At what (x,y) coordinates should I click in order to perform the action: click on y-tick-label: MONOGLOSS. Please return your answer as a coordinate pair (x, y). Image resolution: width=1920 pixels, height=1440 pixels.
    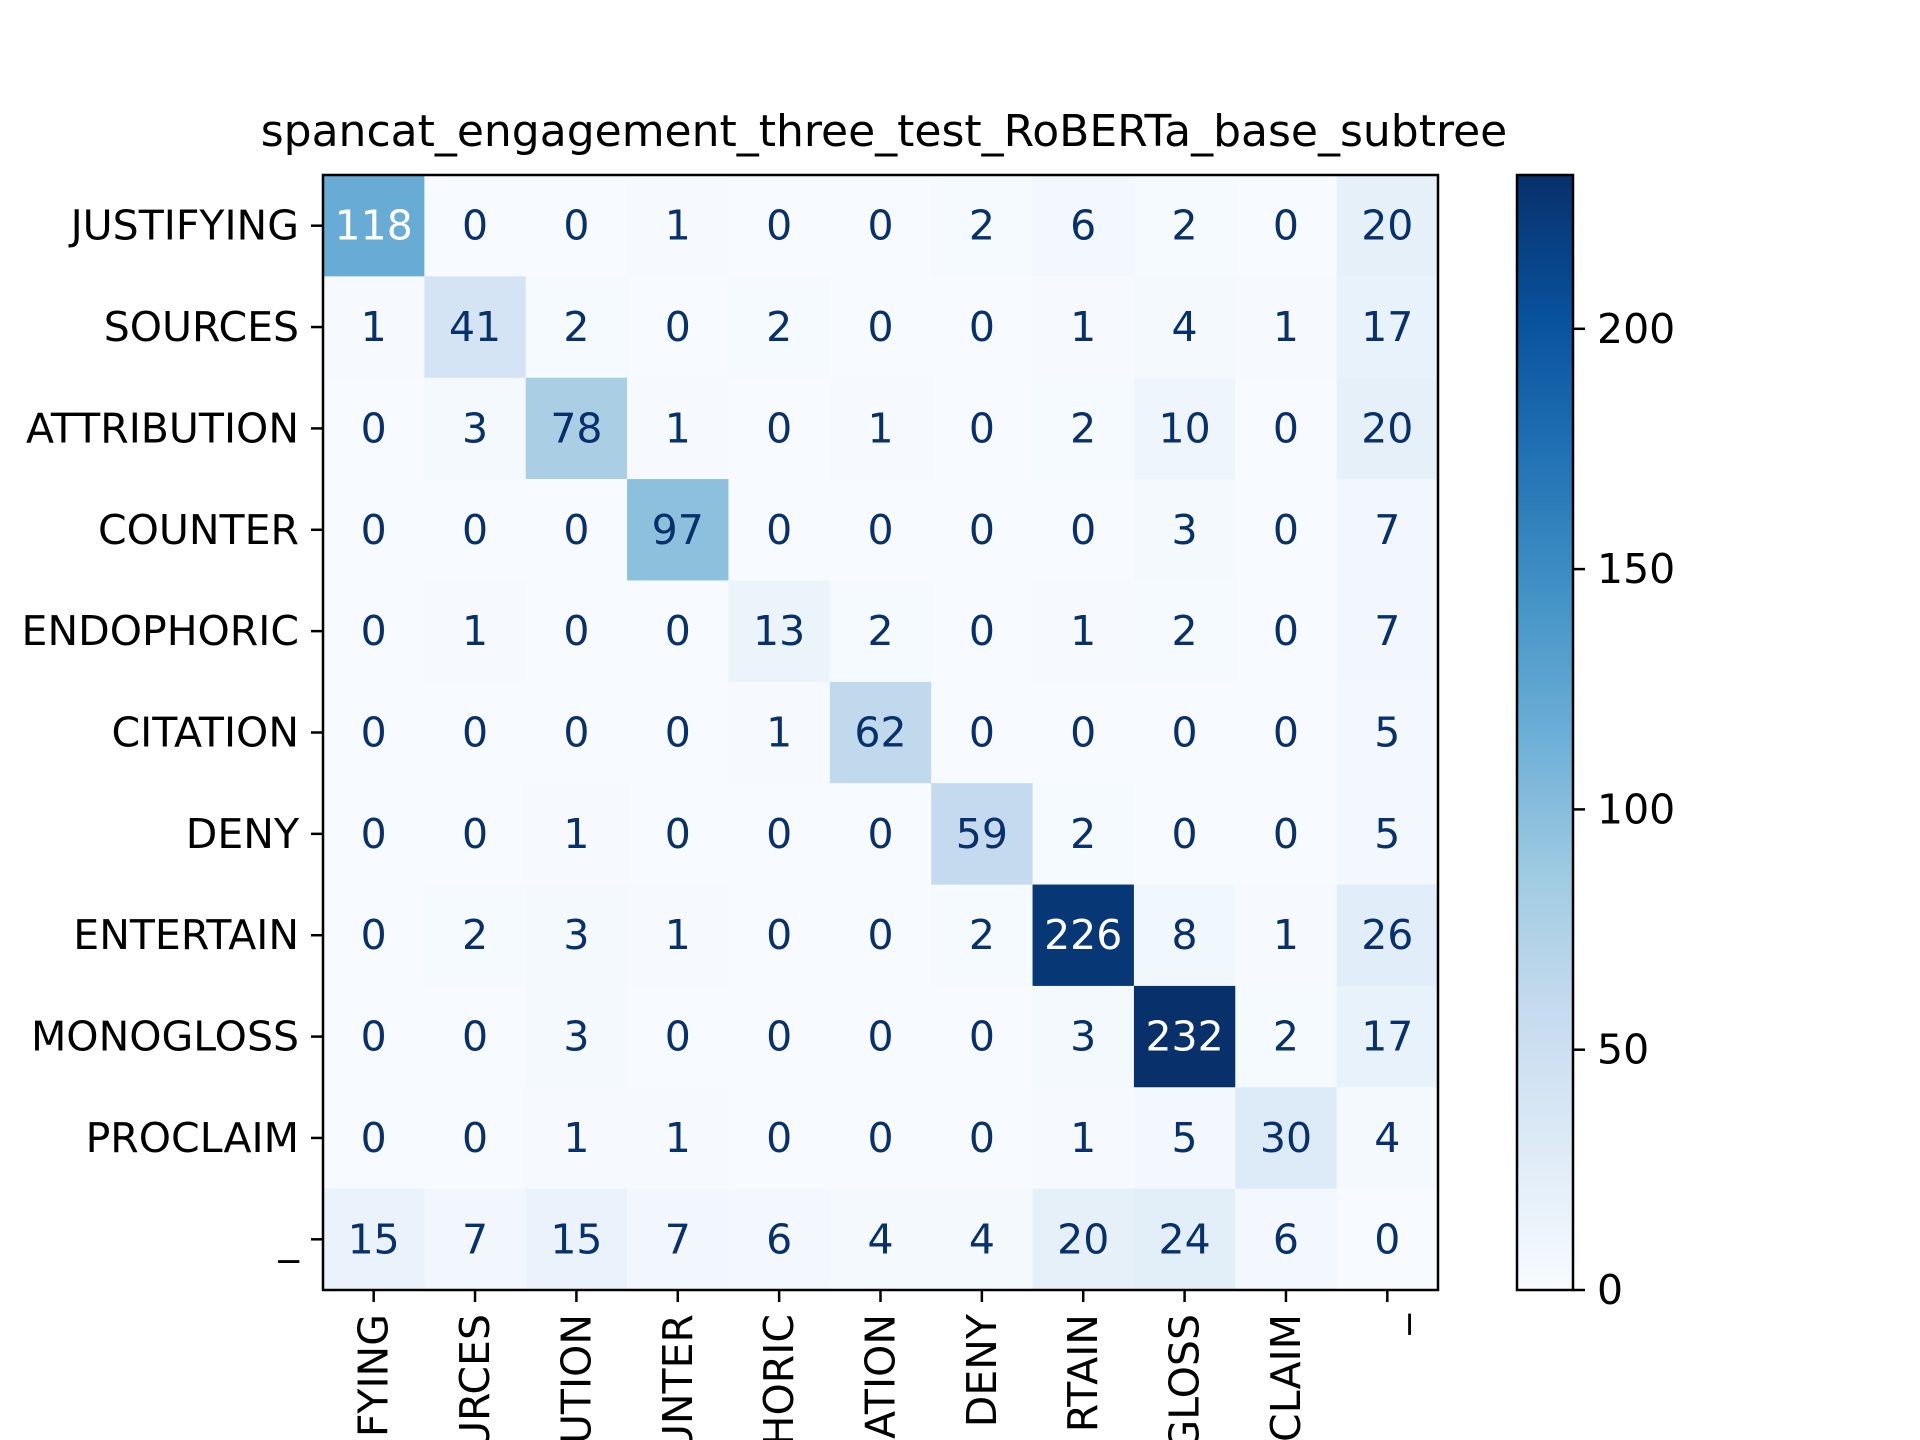
    Looking at the image, I should click on (165, 1037).